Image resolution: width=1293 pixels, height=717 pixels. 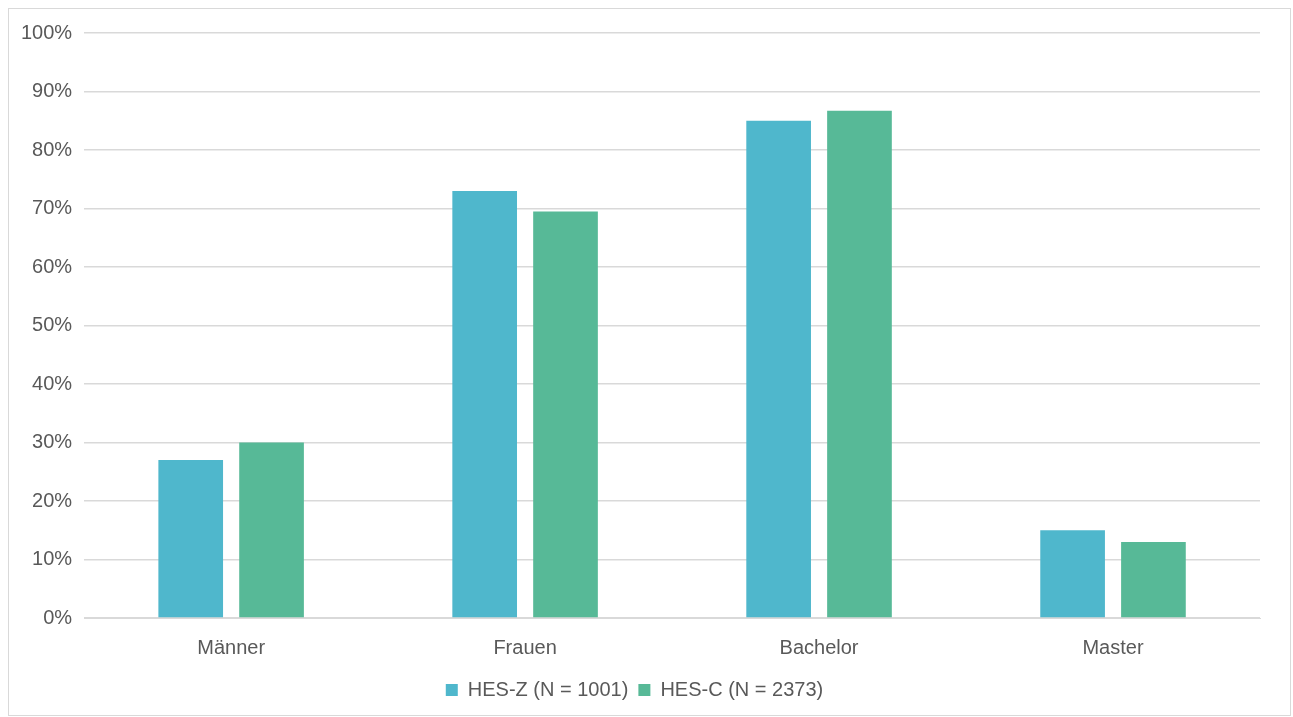 I want to click on y-tick-label: 100%, so click(x=47, y=31).